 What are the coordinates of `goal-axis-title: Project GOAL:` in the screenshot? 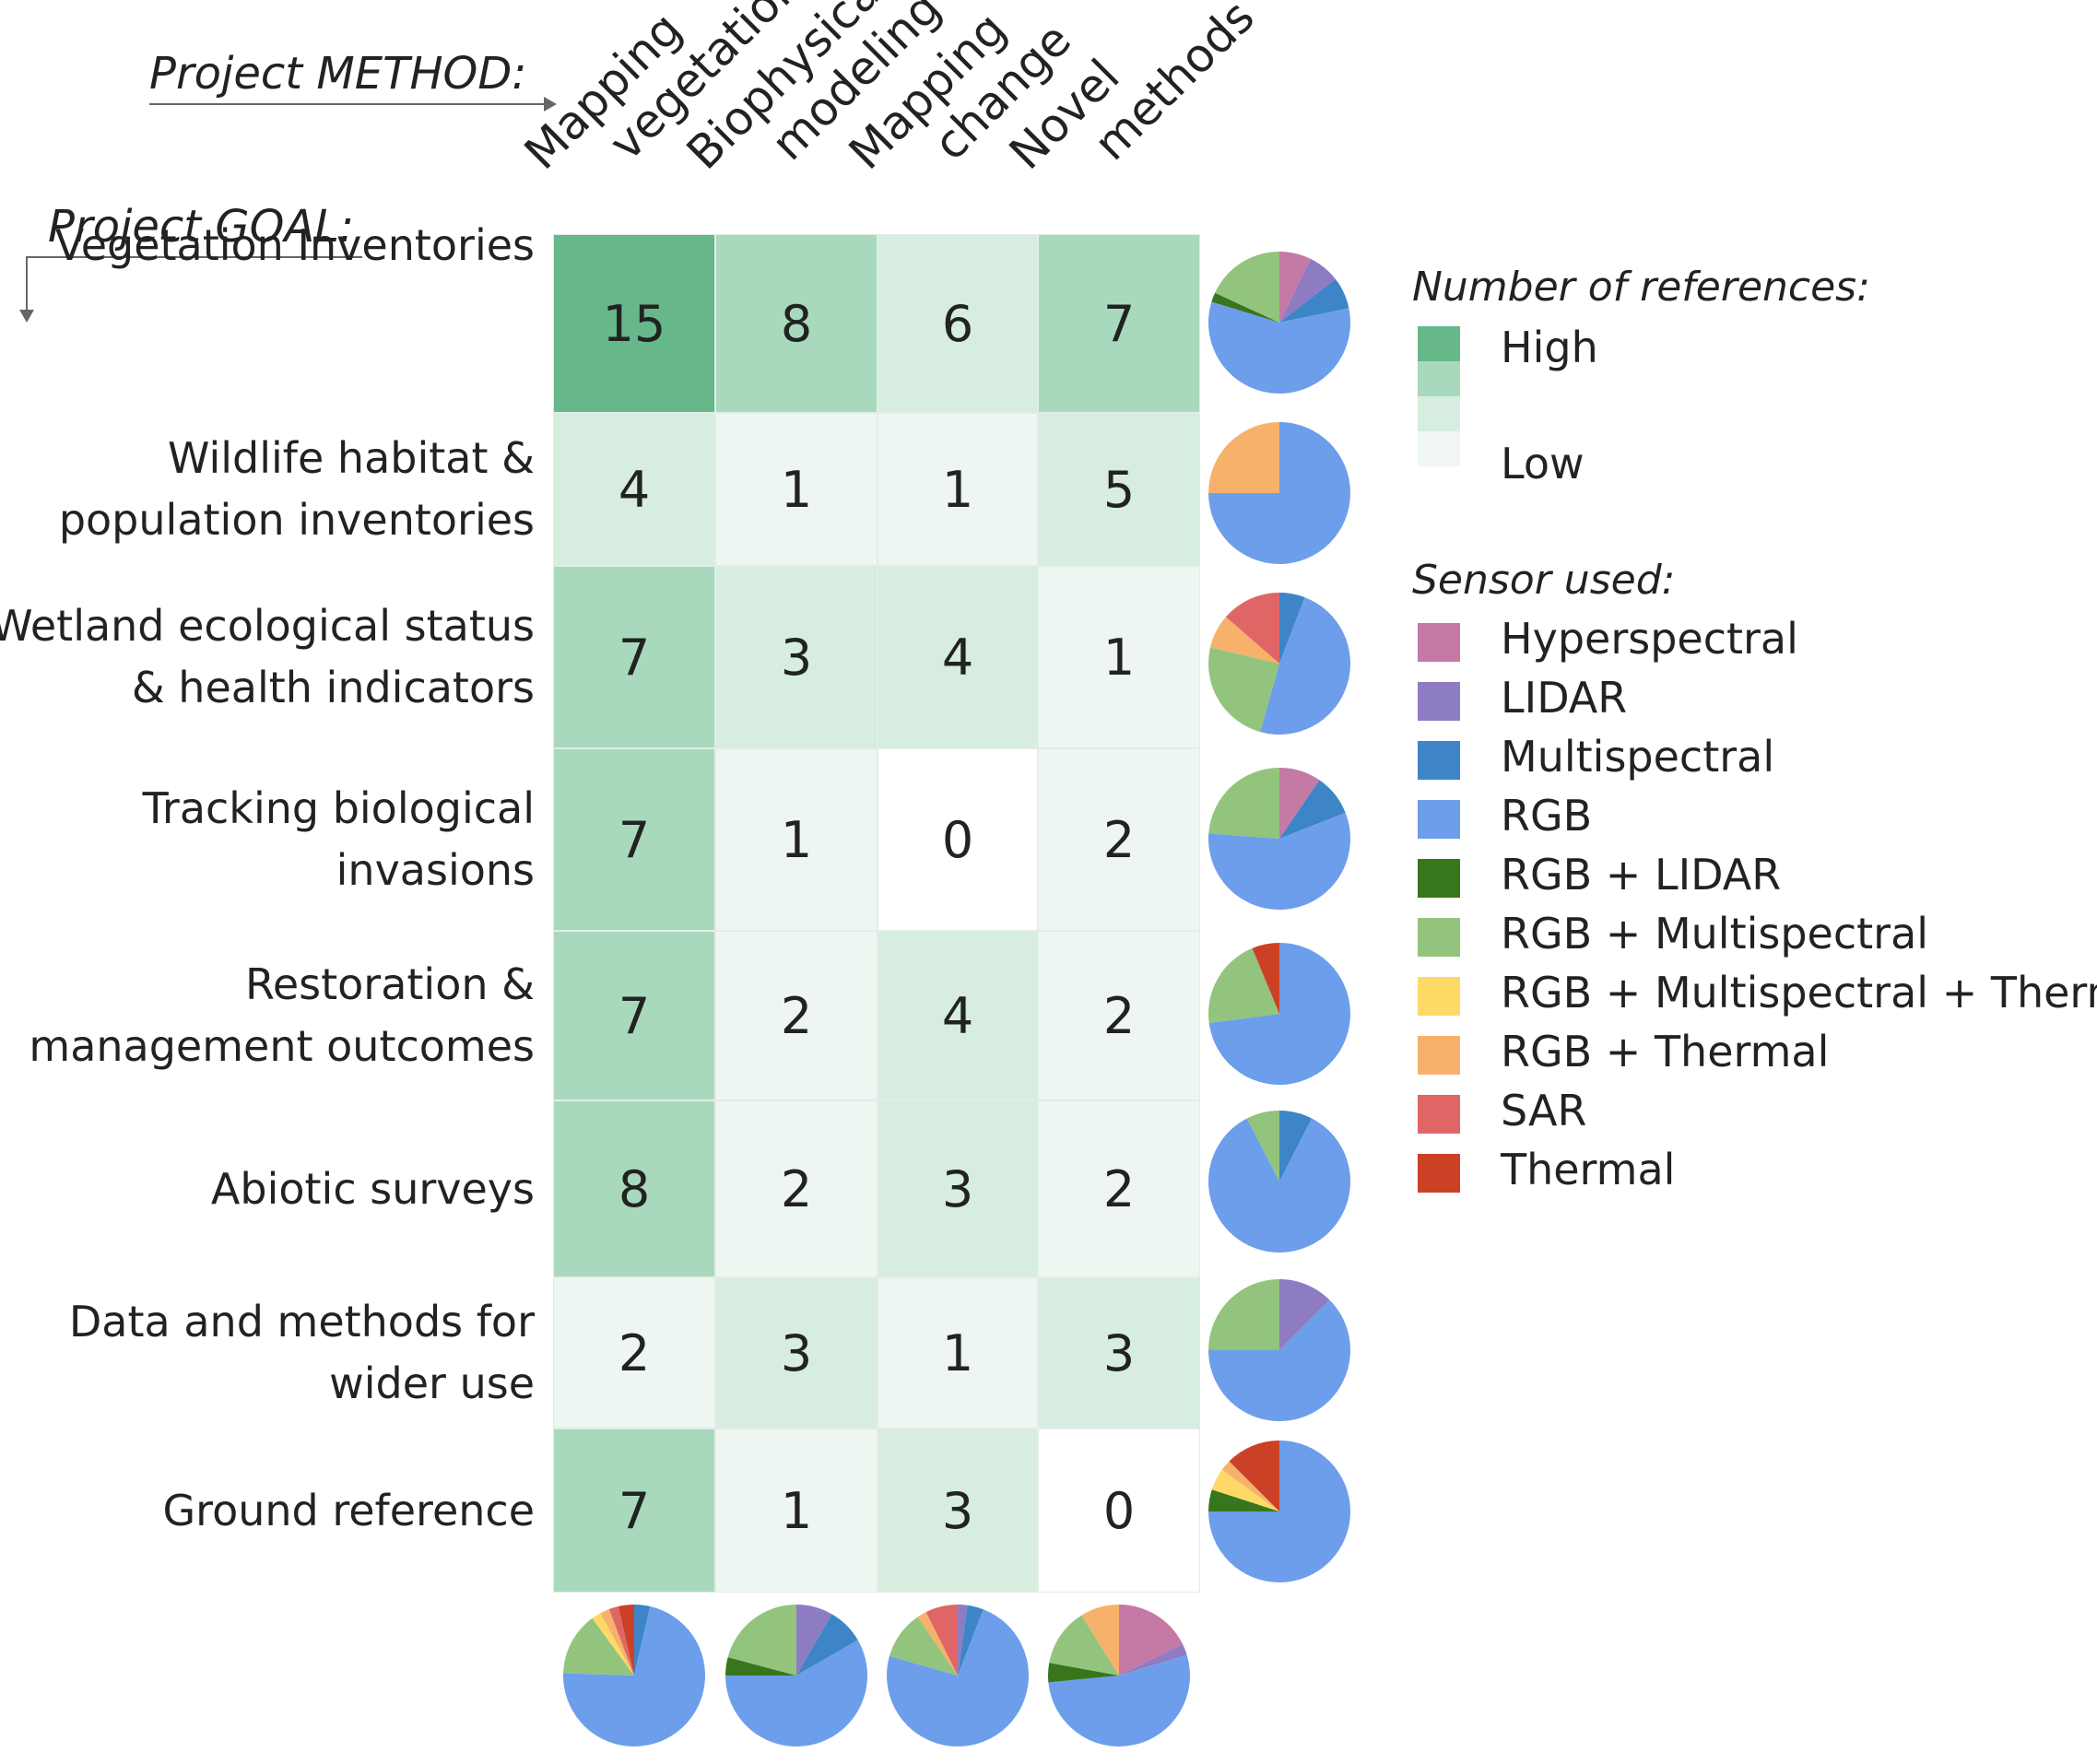 It's located at (201, 227).